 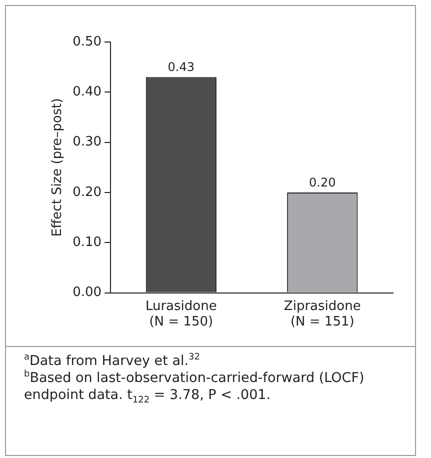 What do you see at coordinates (87, 142) in the screenshot?
I see `y-tick-label: 0.30` at bounding box center [87, 142].